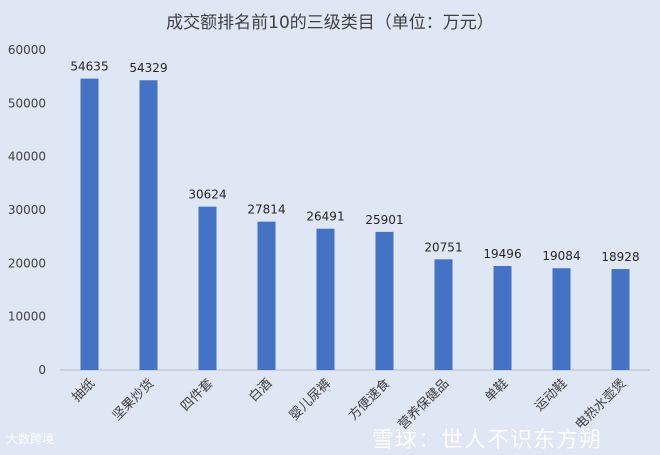  I want to click on watermark-left: 大数跨境, so click(30, 439).